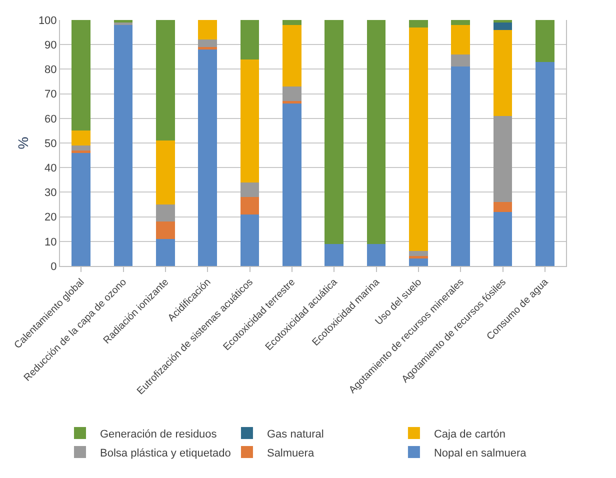 The width and height of the screenshot is (616, 478). Describe the element at coordinates (50, 168) in the screenshot. I see `y-tick-label: 40` at that location.